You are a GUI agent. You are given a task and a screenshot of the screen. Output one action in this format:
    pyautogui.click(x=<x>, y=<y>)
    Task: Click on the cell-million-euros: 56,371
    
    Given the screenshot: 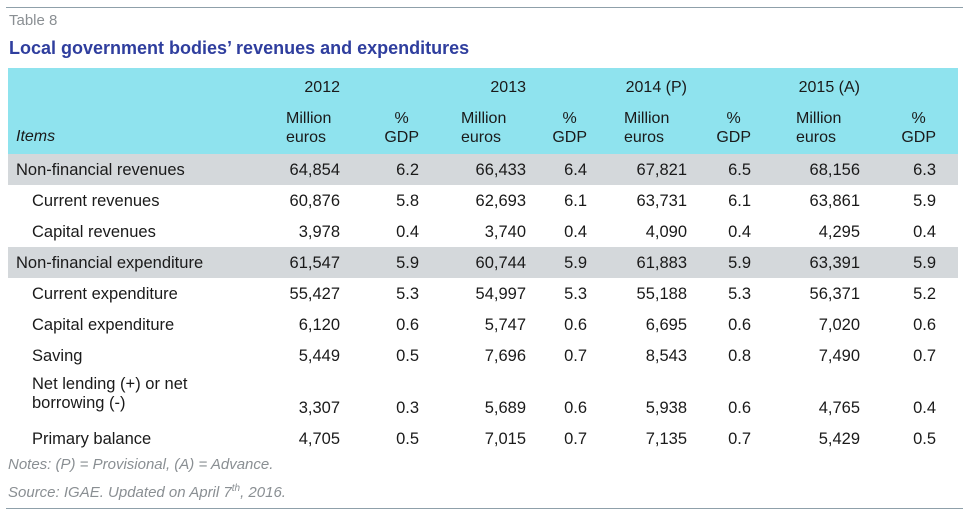 What is the action you would take?
    pyautogui.click(x=834, y=294)
    